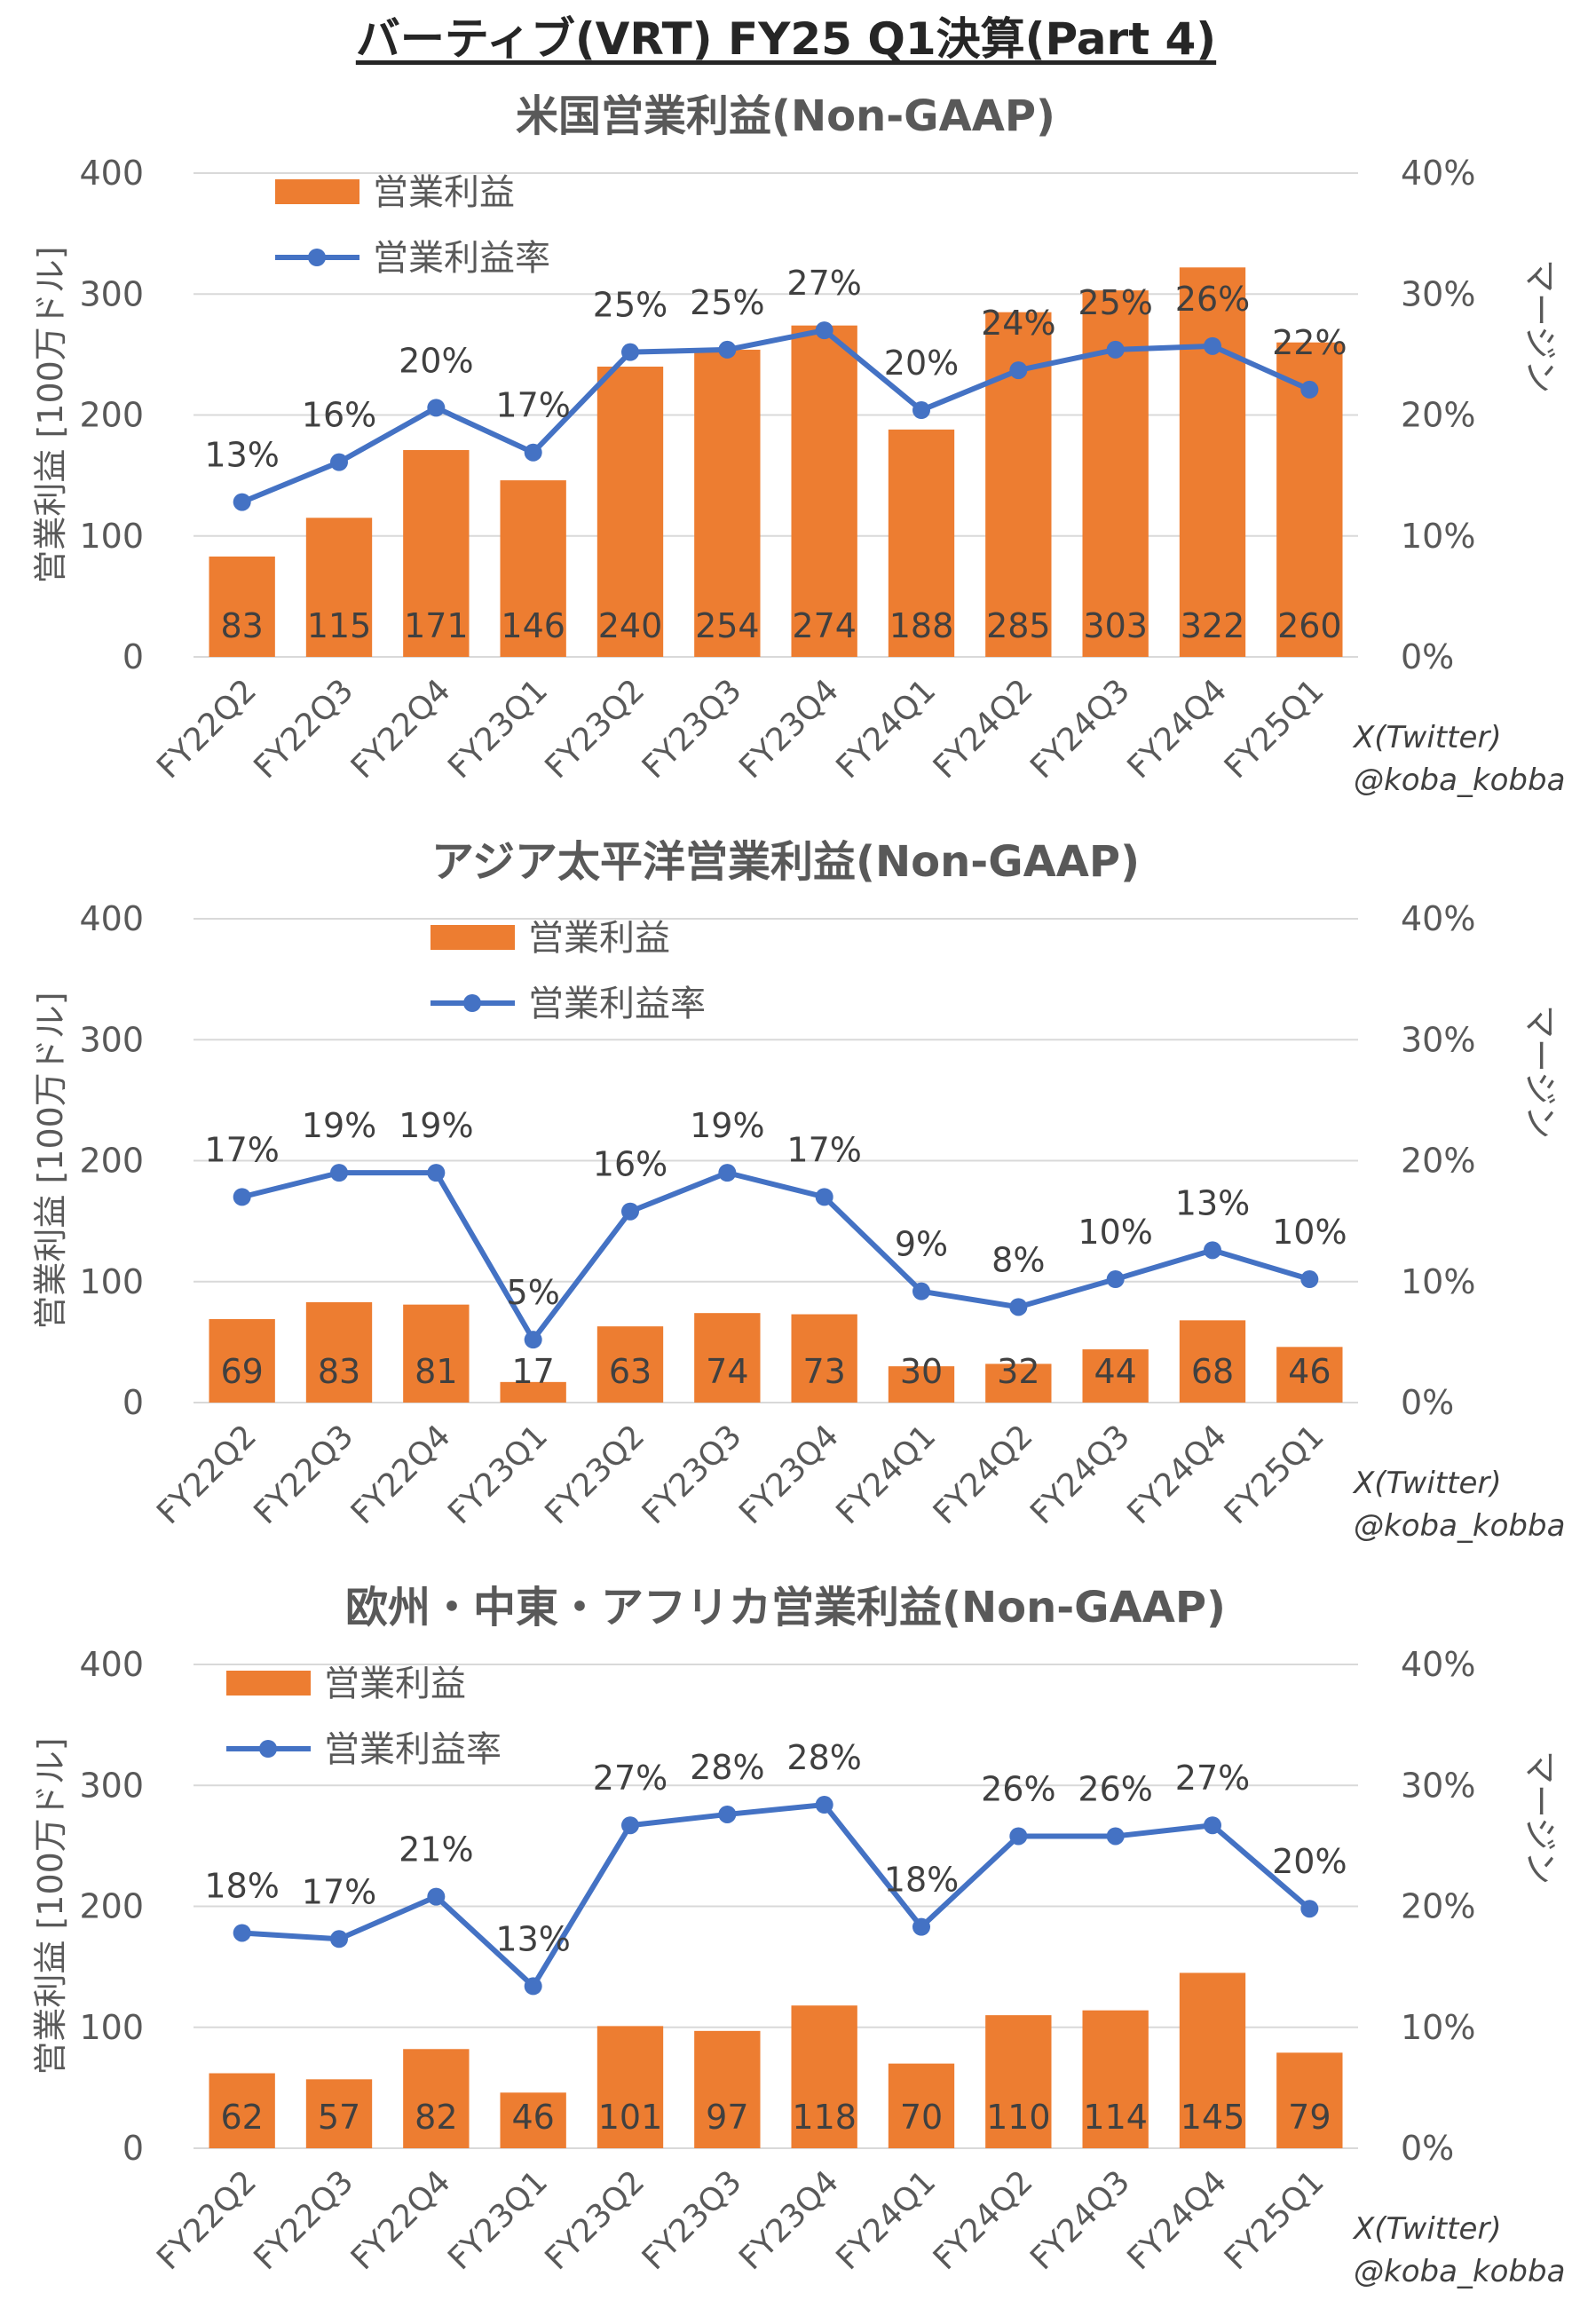 The height and width of the screenshot is (2324, 1572). I want to click on bar-value-label: 110, so click(1018, 2117).